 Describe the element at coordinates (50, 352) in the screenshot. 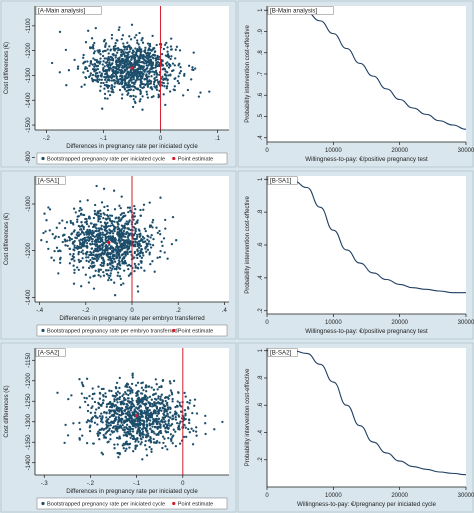

I see `panel-label-box` at that location.